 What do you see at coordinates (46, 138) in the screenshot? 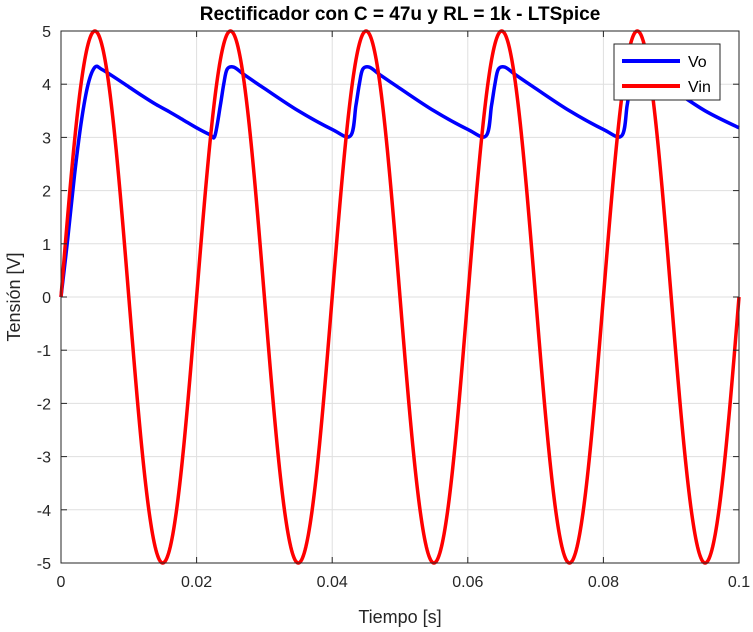
I see `y-tick-label: 3` at bounding box center [46, 138].